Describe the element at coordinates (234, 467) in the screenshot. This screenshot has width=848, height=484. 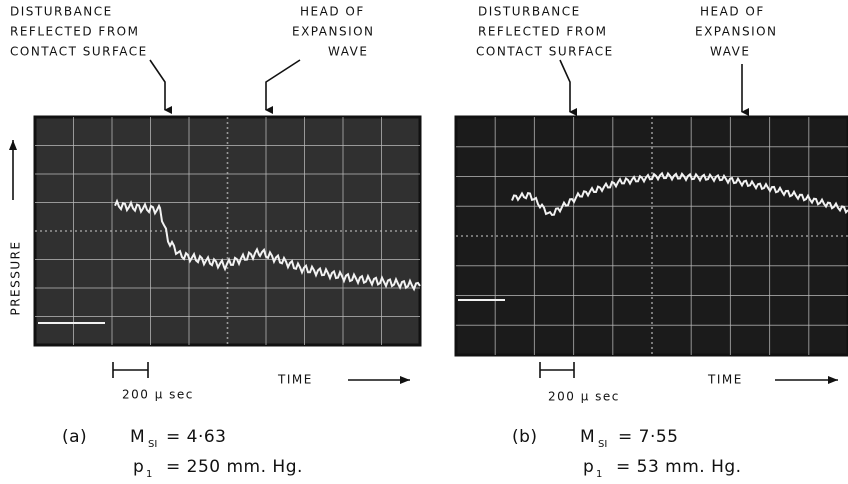
I see `value: = 250 mm. Hg.` at that location.